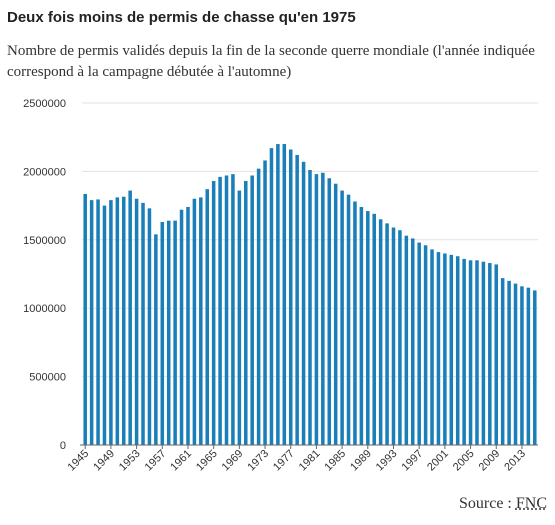  What do you see at coordinates (44, 275) in the screenshot?
I see `y-axis-tick-labels: 0 500000 1000000 1500000 2000000 2500000` at bounding box center [44, 275].